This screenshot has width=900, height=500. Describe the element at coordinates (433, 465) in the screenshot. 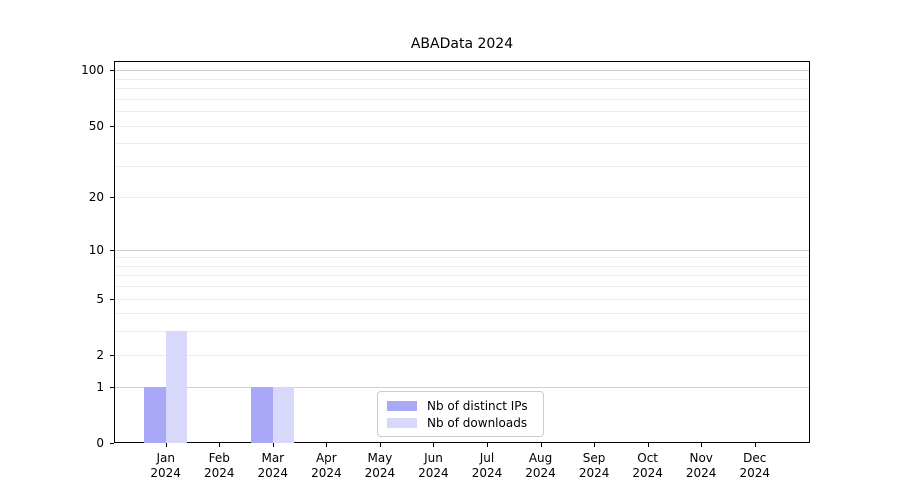

I see `x-tick-label-jun: Jun 2024` at that location.